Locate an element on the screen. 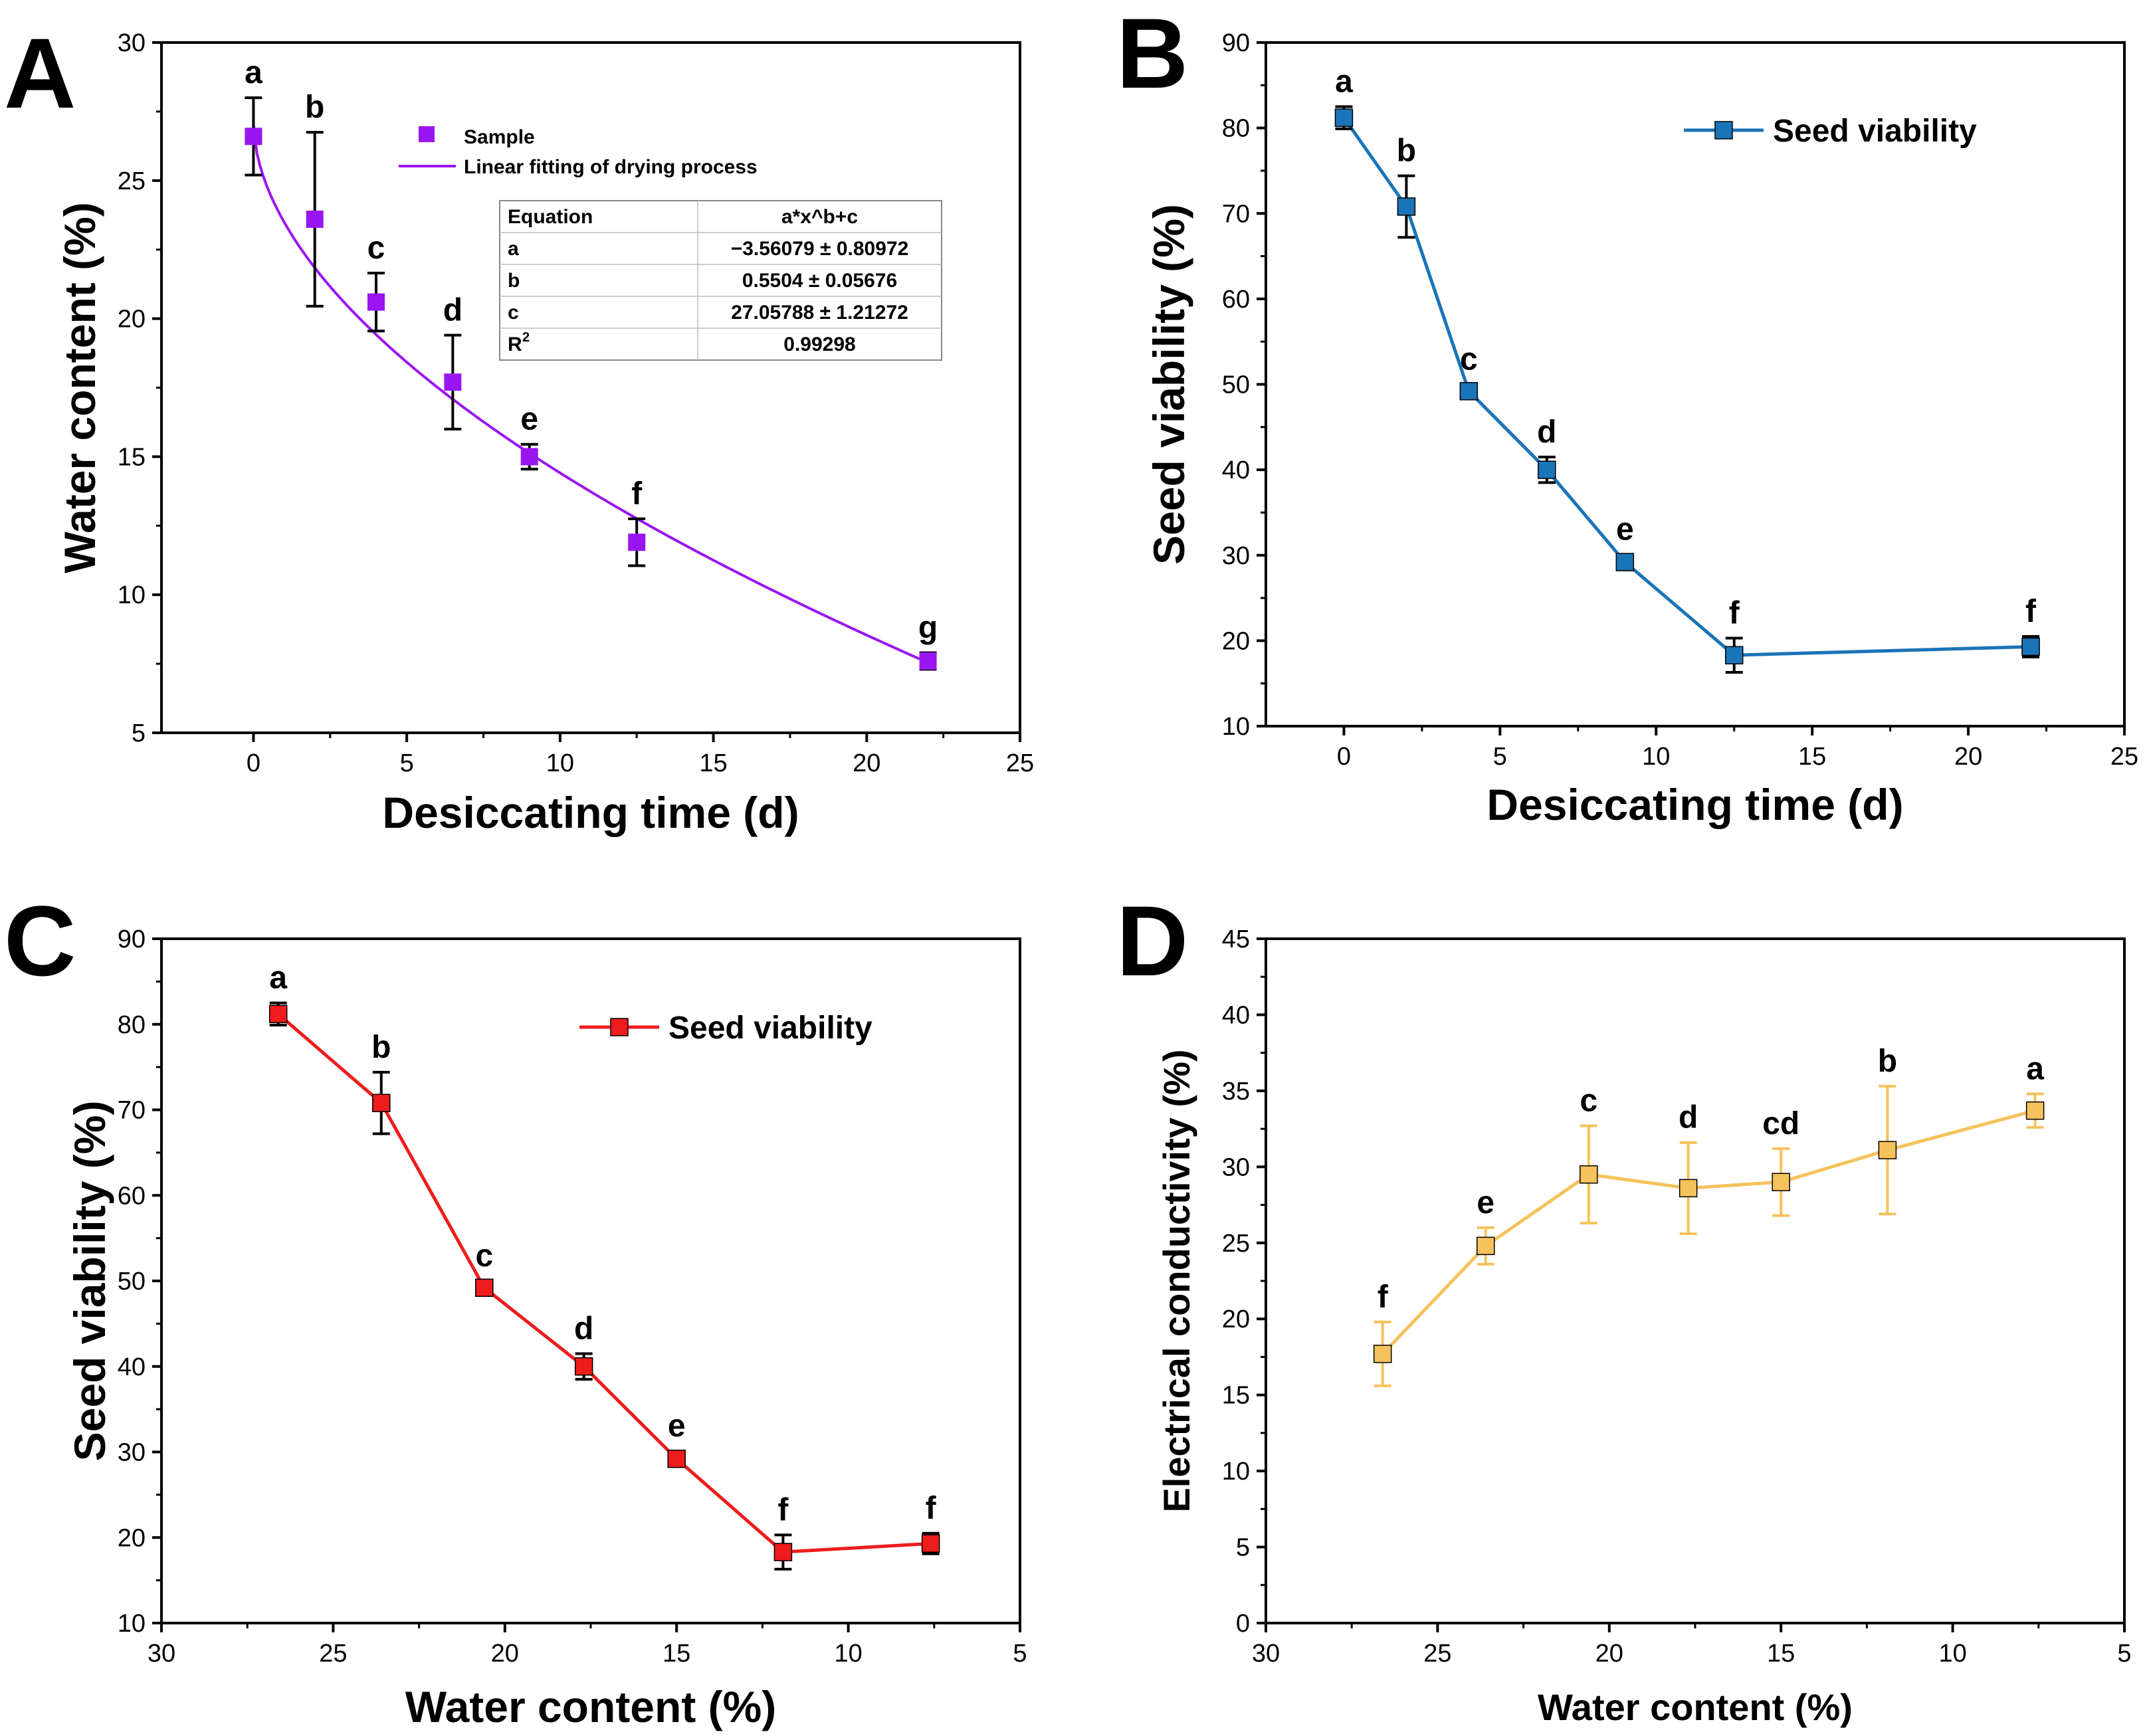 The image size is (2145, 1736). significance-letter: cd is located at coordinates (1780, 1123).